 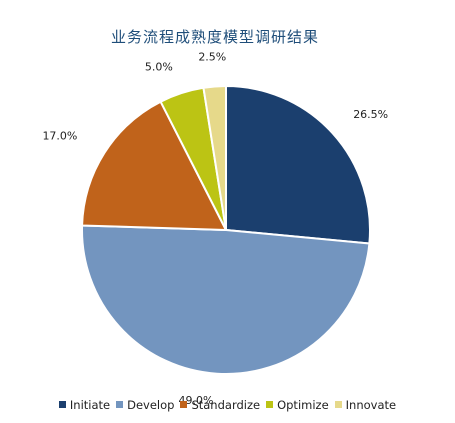 What do you see at coordinates (370, 114) in the screenshot?
I see `data-label-initiate: 26.5%` at bounding box center [370, 114].